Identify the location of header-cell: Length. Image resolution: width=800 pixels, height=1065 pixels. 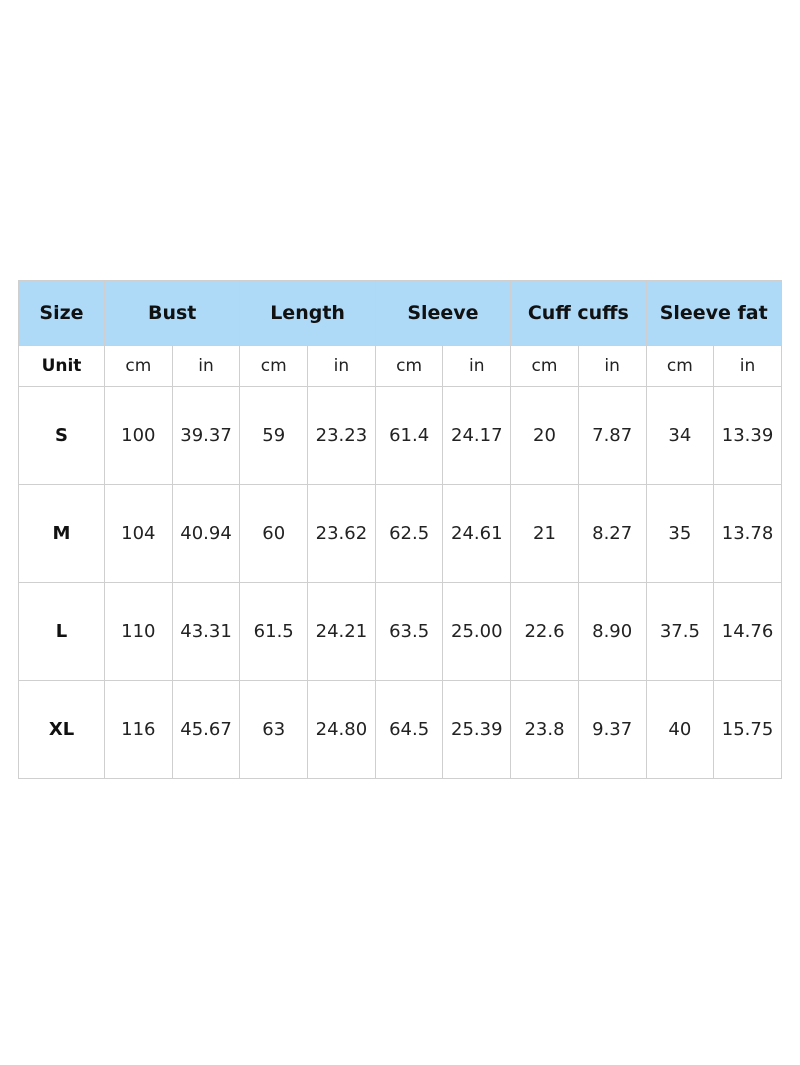
(307, 313).